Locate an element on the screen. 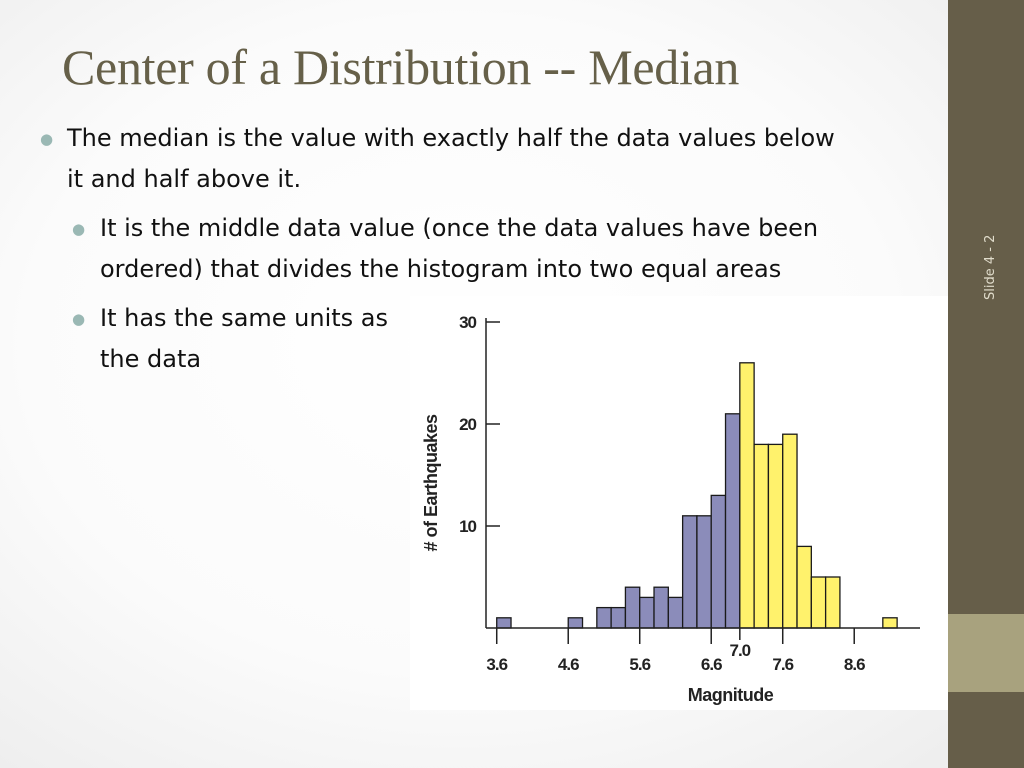  slide-title: Center of a Distribution -- Median is located at coordinates (401, 67).